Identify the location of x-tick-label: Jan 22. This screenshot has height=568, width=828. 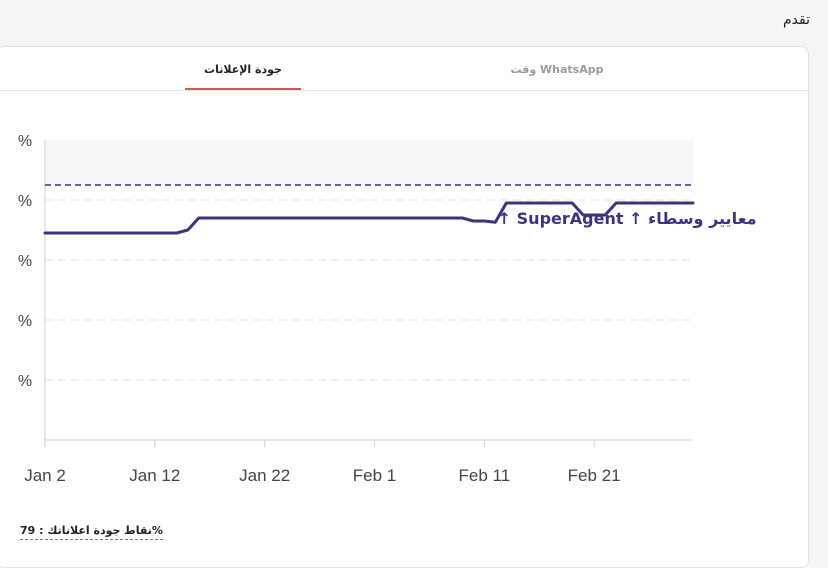
(264, 475).